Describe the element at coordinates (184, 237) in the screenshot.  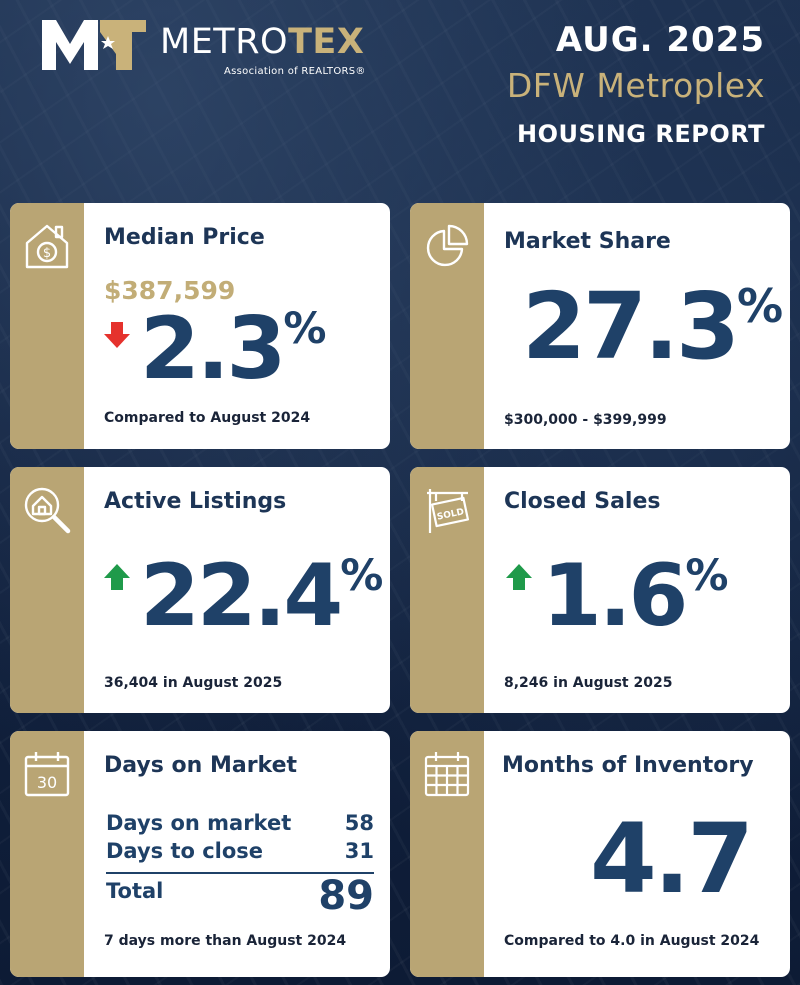
I see `median-price-title: Median Price` at that location.